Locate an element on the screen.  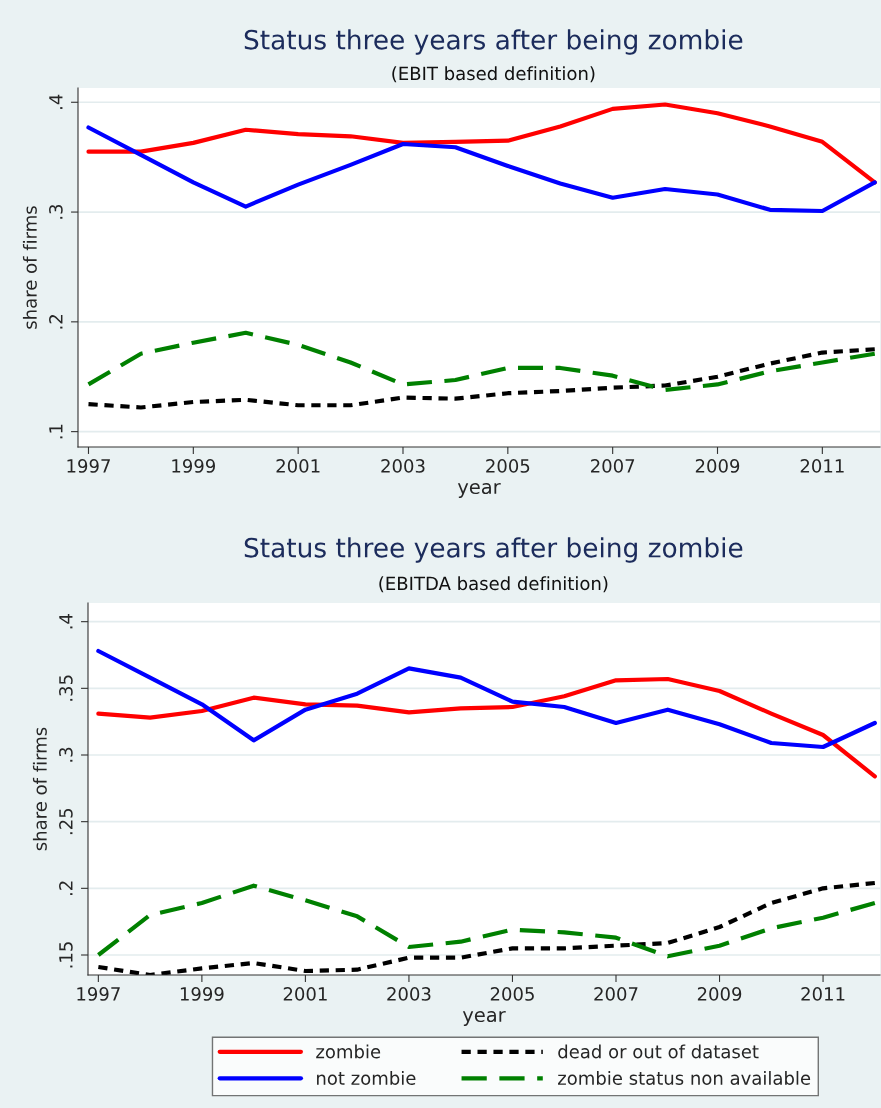
legend-label: dead or out of dataset is located at coordinates (658, 1051).